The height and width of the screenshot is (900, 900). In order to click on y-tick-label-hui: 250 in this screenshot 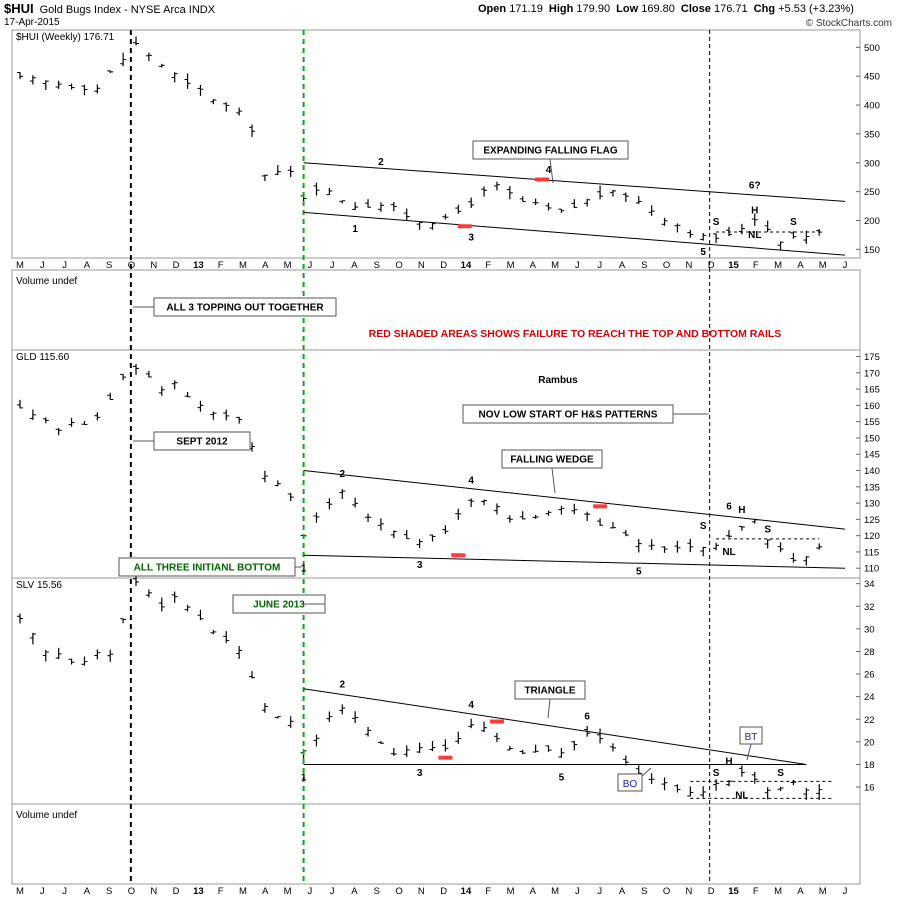, I will do `click(872, 192)`.